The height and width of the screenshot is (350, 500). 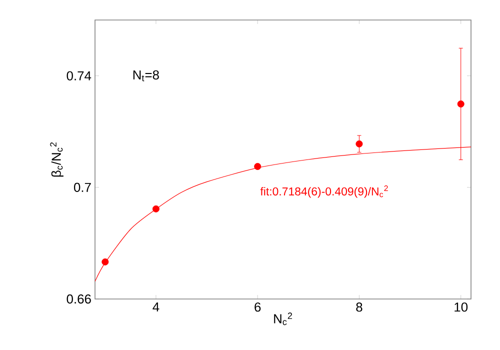 What do you see at coordinates (461, 307) in the screenshot?
I see `x-tick-label: 10` at bounding box center [461, 307].